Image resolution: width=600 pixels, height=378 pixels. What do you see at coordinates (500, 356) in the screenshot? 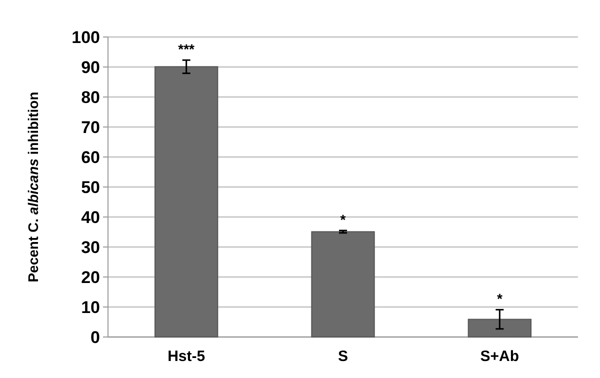
I see `x-tick-label: S+Ab` at bounding box center [500, 356].